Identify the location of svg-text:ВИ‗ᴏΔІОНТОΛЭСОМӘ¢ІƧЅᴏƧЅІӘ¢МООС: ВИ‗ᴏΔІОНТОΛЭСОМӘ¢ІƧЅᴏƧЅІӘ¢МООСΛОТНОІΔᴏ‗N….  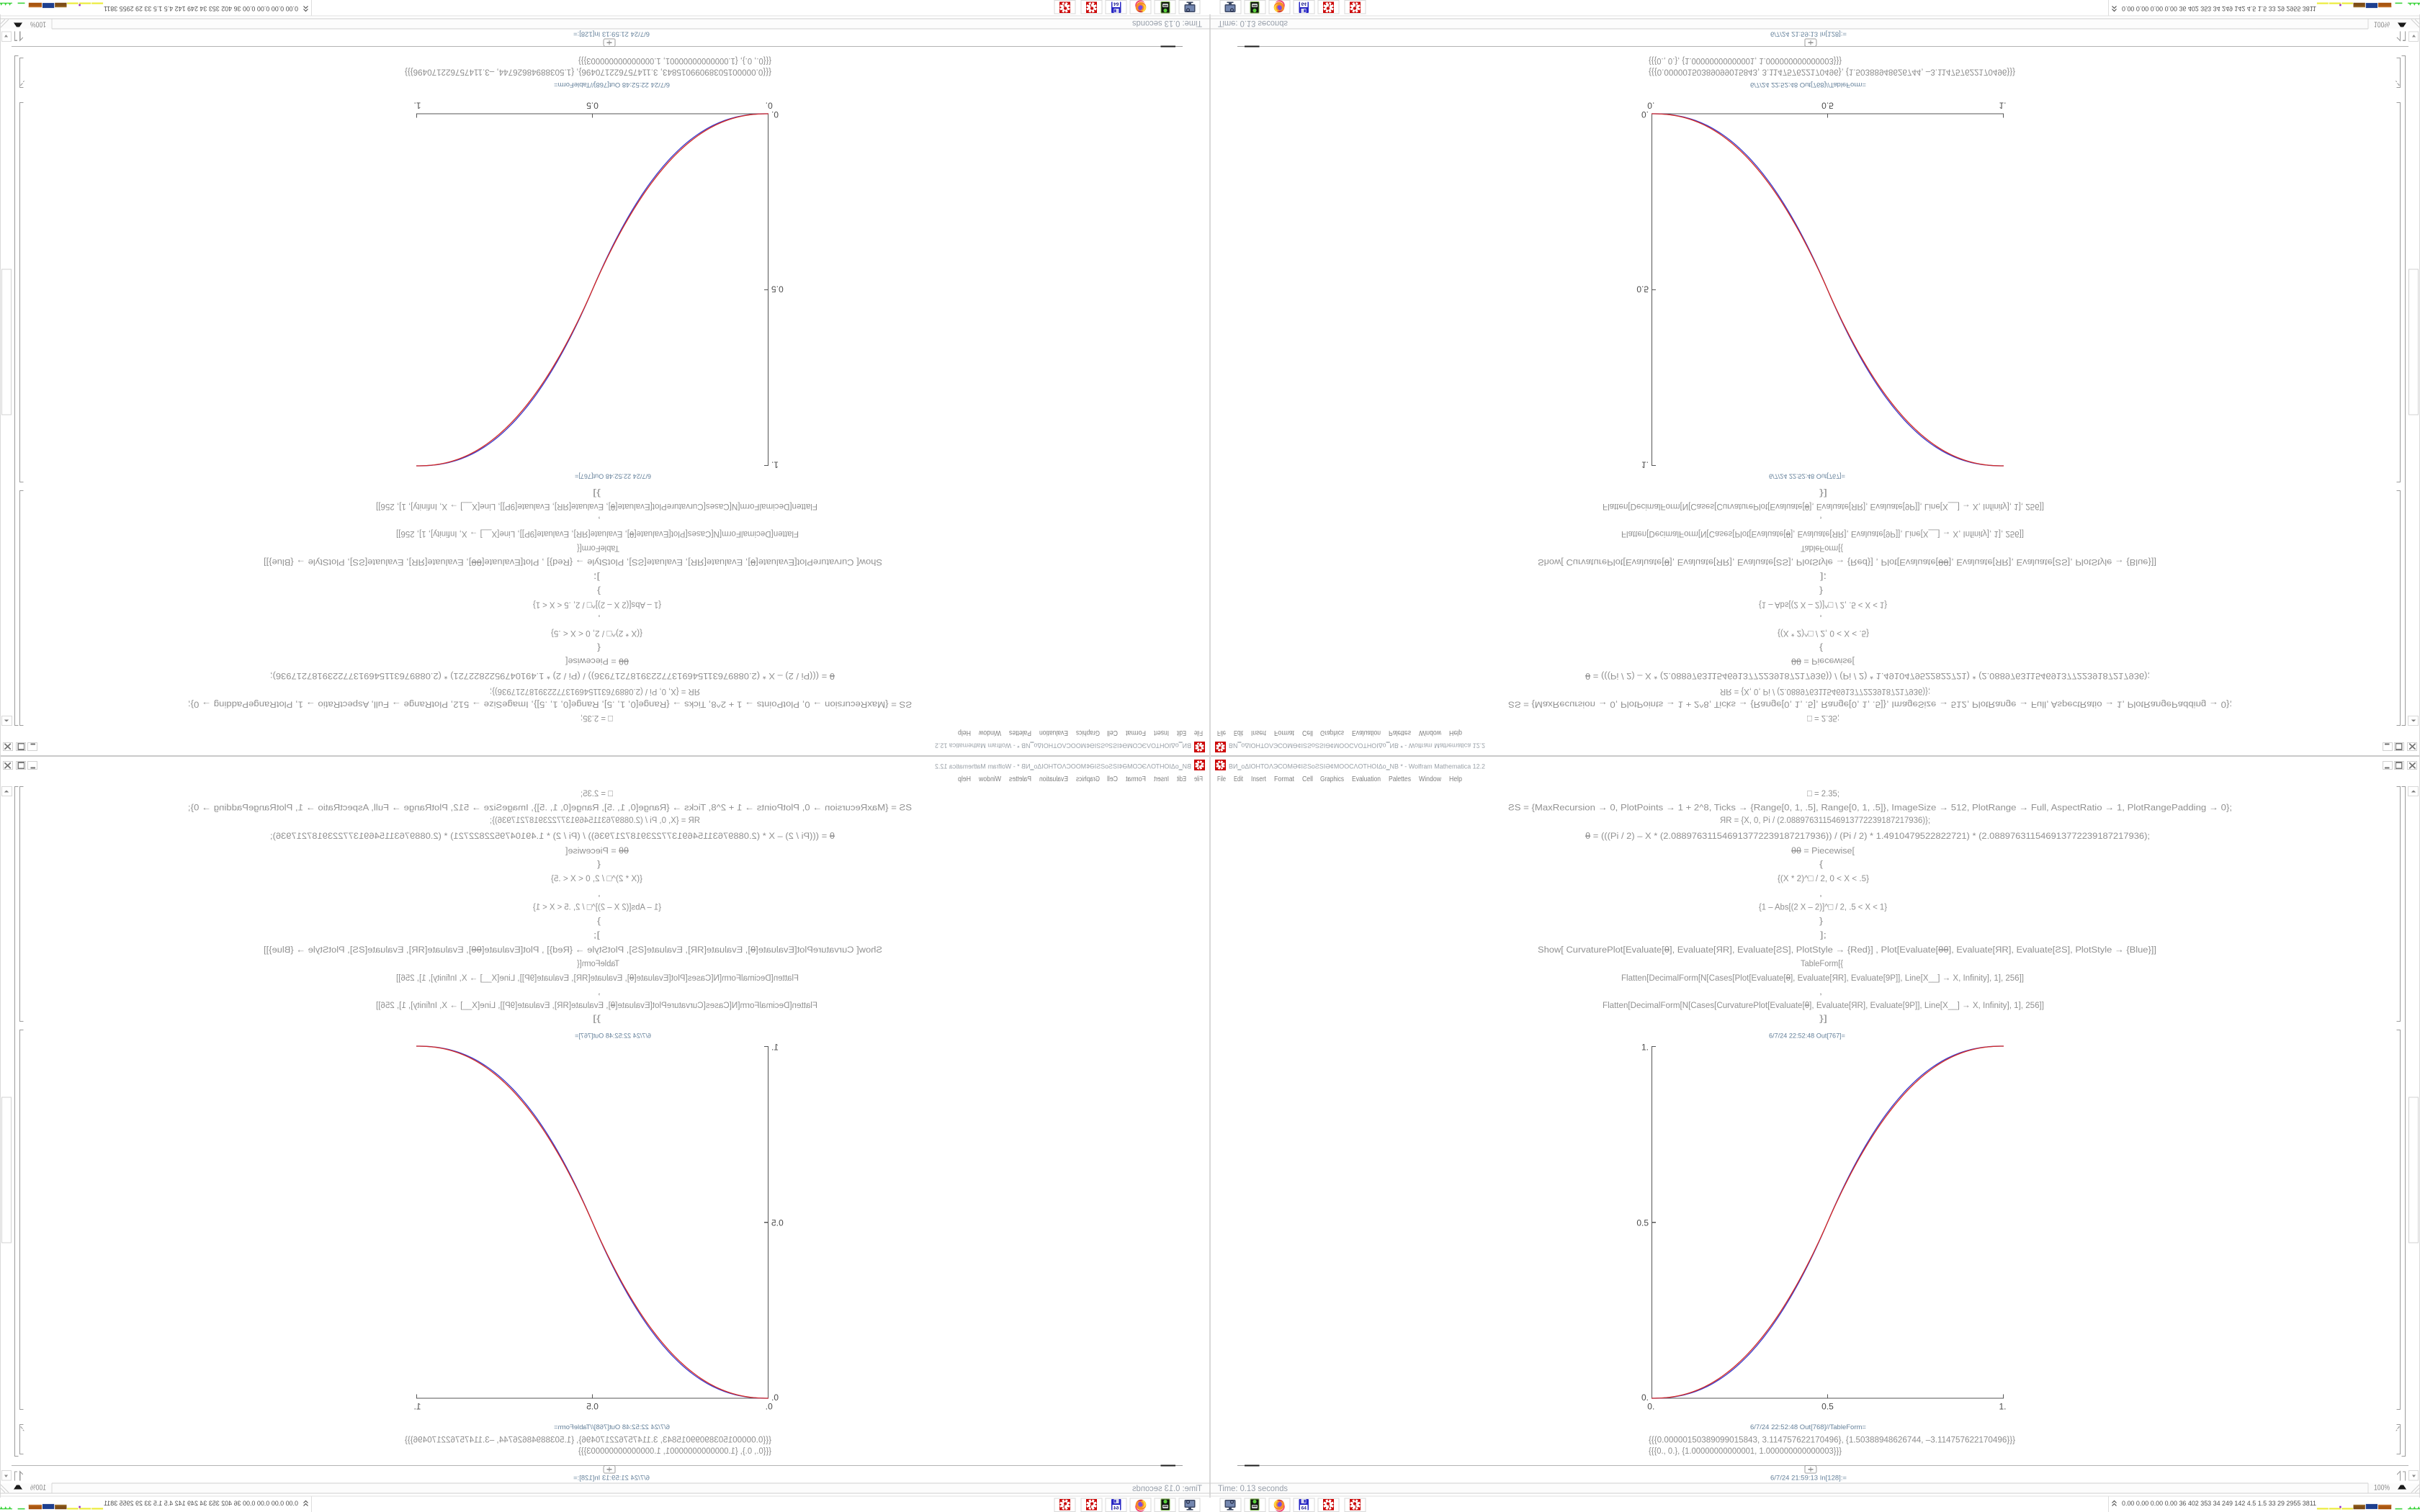
(1357, 746).